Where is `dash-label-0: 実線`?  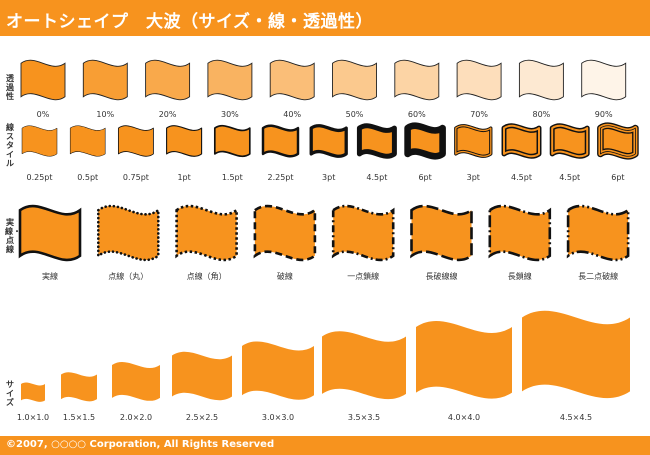 dash-label-0: 実線 is located at coordinates (50, 276).